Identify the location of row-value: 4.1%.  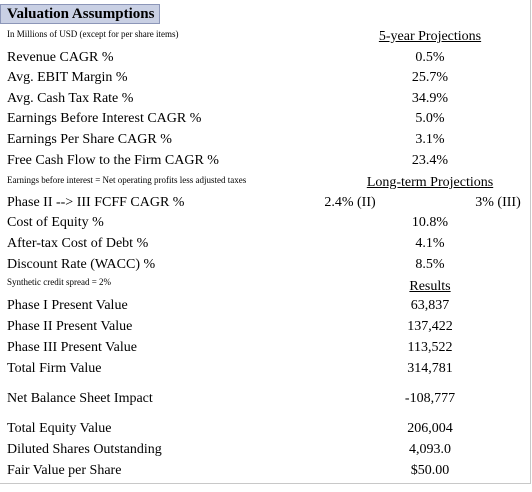
(430, 243).